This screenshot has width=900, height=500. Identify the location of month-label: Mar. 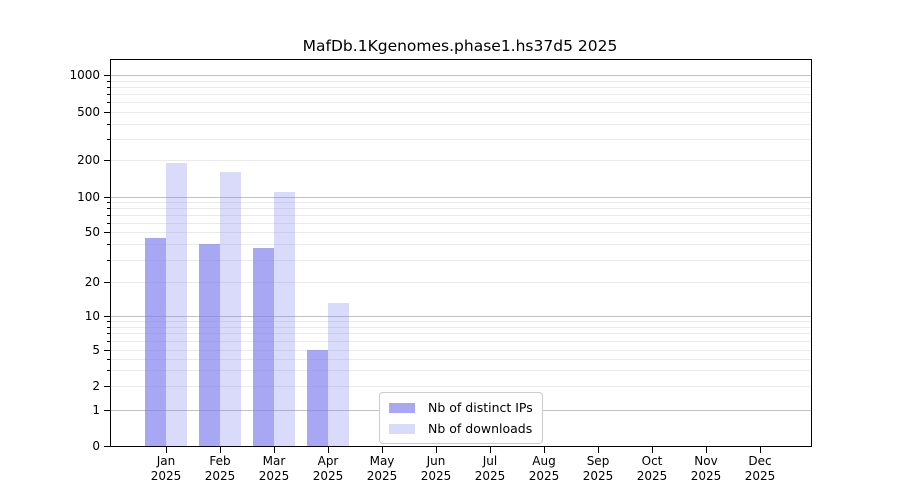
(274, 461).